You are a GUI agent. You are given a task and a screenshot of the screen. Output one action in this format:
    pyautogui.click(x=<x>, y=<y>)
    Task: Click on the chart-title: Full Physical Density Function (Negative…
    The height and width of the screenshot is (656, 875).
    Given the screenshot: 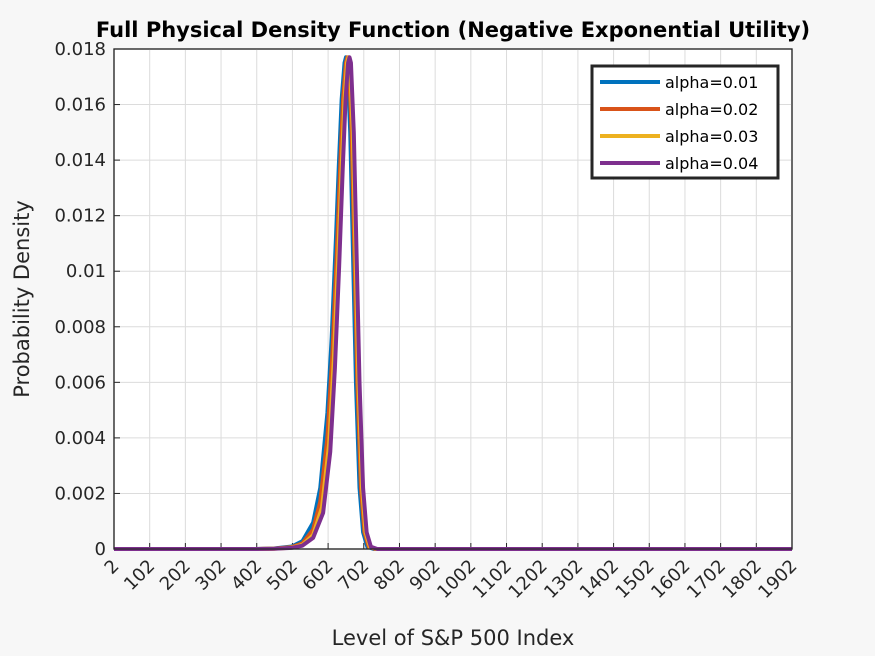 What is the action you would take?
    pyautogui.click(x=453, y=30)
    